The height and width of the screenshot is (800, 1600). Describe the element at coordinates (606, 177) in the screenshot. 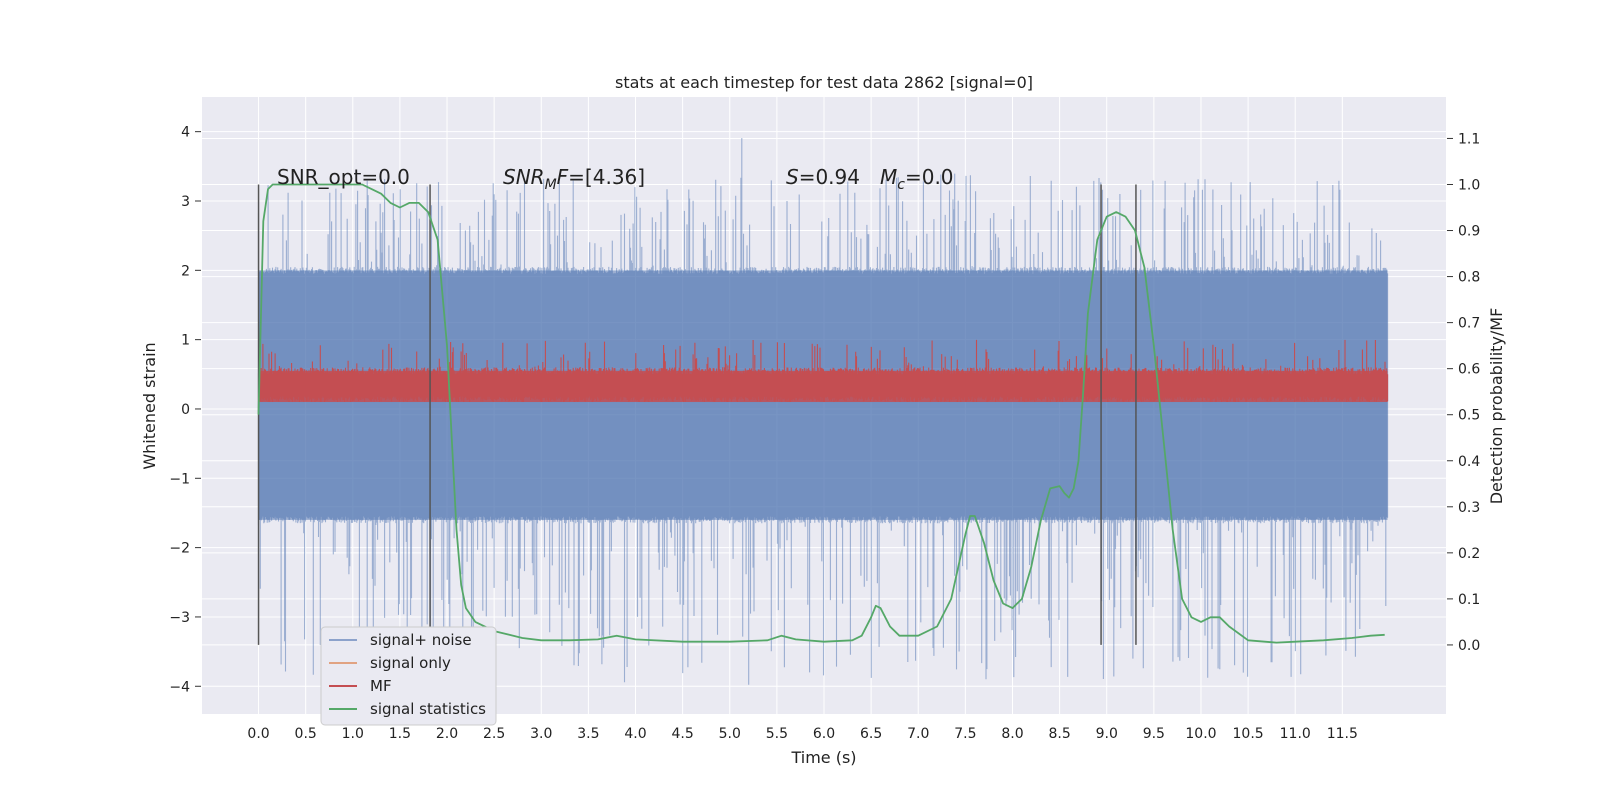

I see `snr-mf-value: =[4.36]` at that location.